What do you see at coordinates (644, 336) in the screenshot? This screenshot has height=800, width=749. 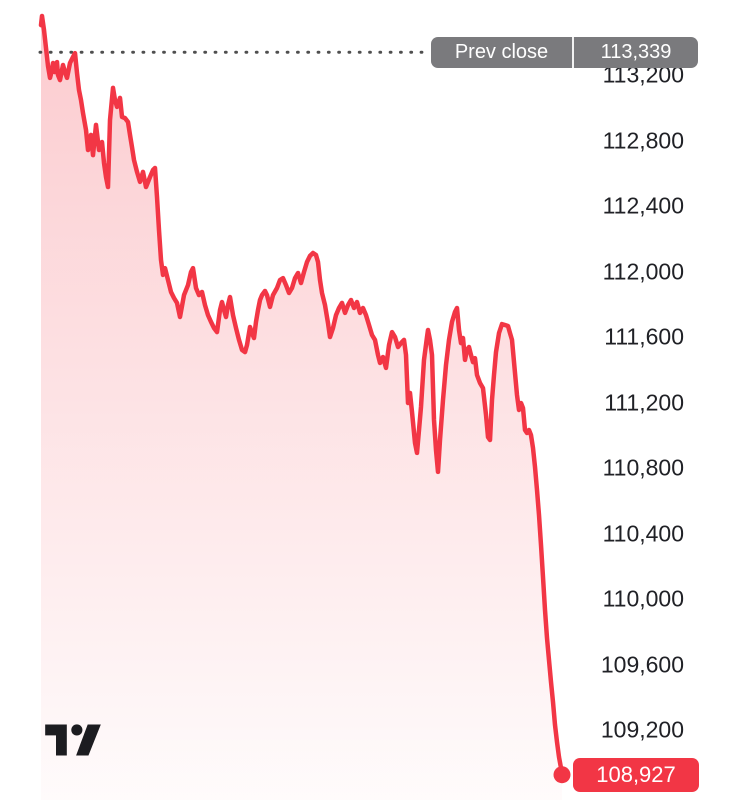 I see `y-axis-label: 111,600` at bounding box center [644, 336].